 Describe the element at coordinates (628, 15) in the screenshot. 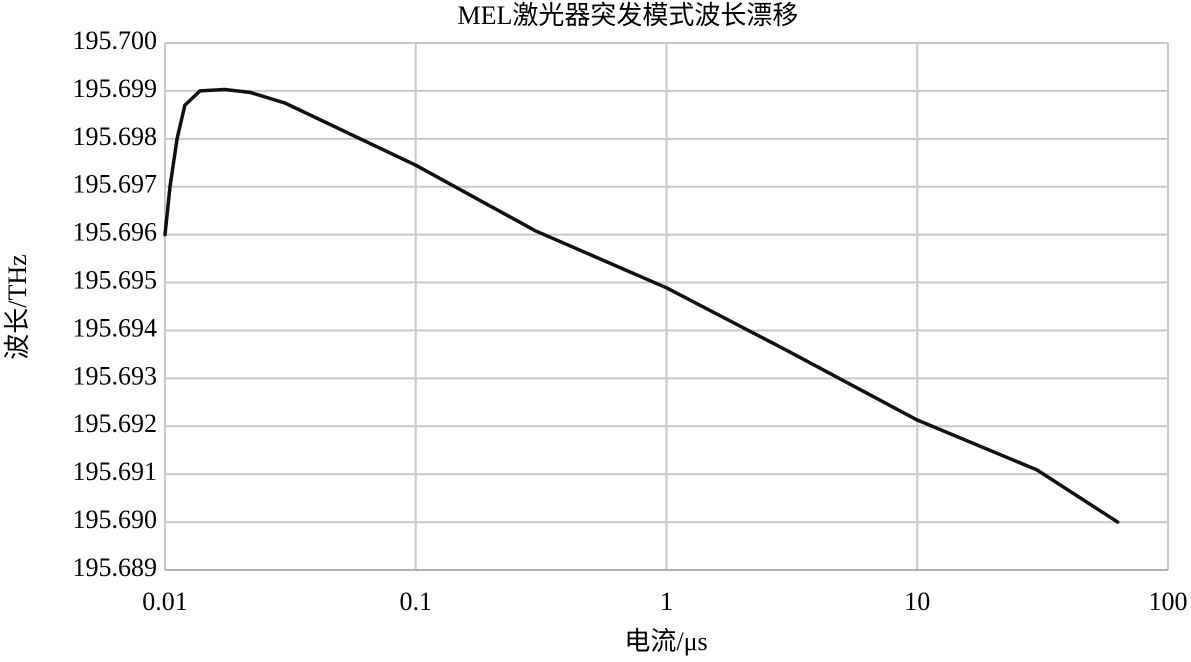

I see `chart-title: MEL激光器突发模式波长漂移` at that location.